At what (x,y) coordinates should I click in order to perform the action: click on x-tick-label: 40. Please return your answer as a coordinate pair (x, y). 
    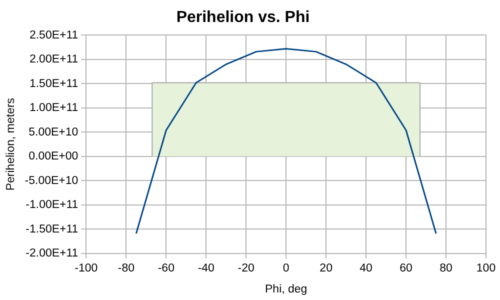
    Looking at the image, I should click on (366, 268).